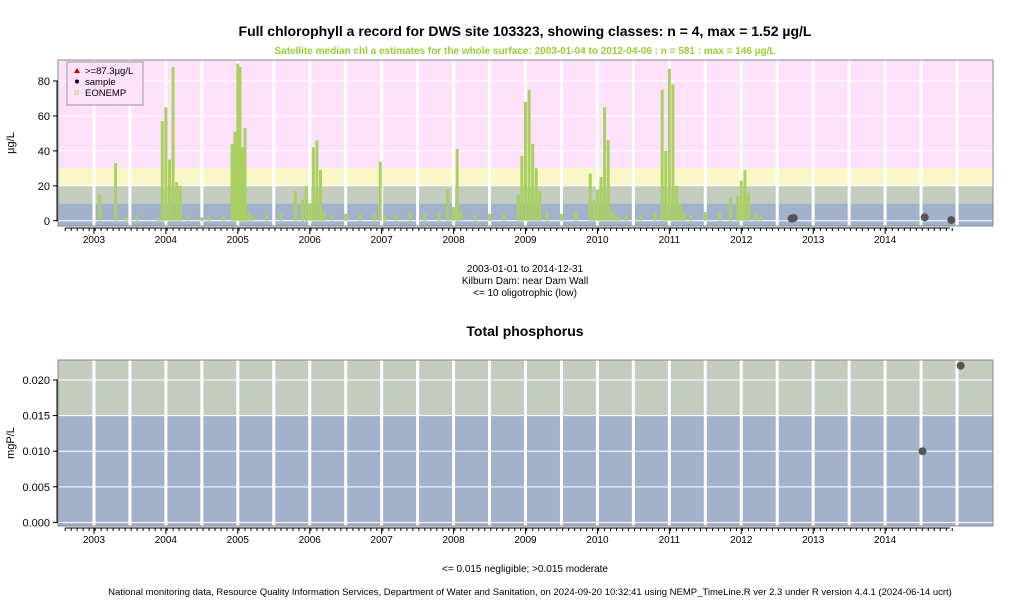 The image size is (1024, 600). I want to click on legend-label: >=87.3µg/L, so click(109, 71).